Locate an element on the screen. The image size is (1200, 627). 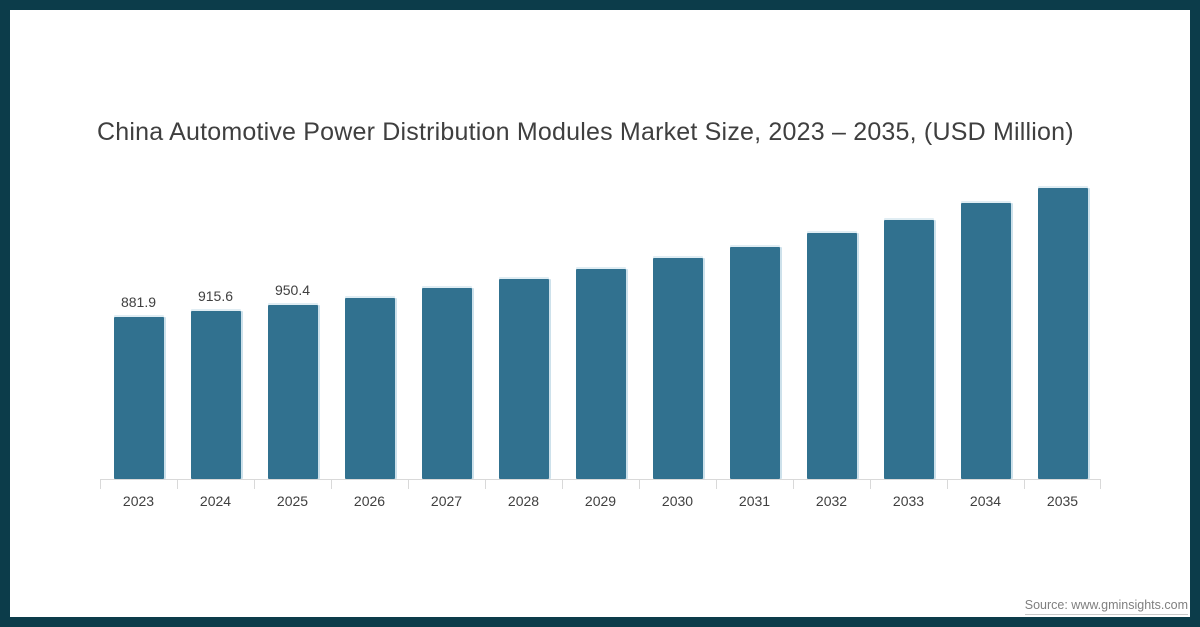
x-axis-label-2030: 2030 is located at coordinates (677, 501).